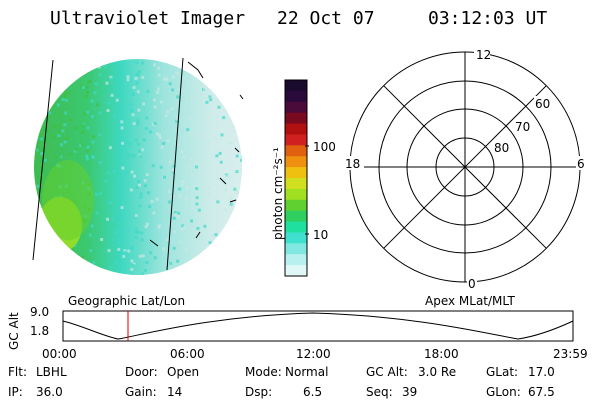 The image size is (600, 400). Describe the element at coordinates (483, 55) in the screenshot. I see `clock-label-12: 12` at that location.